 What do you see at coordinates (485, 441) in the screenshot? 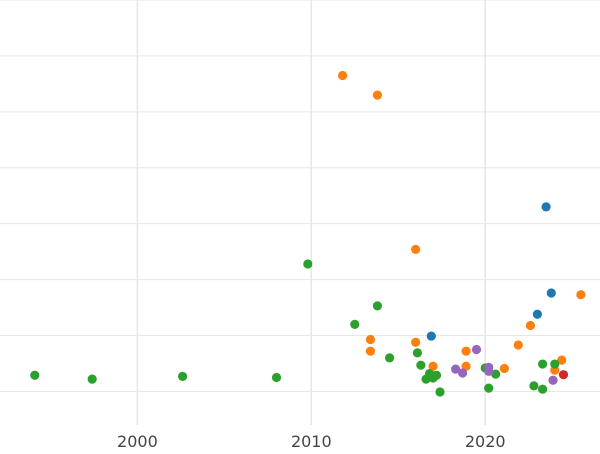
I see `x-tick-label: 2020` at bounding box center [485, 441].